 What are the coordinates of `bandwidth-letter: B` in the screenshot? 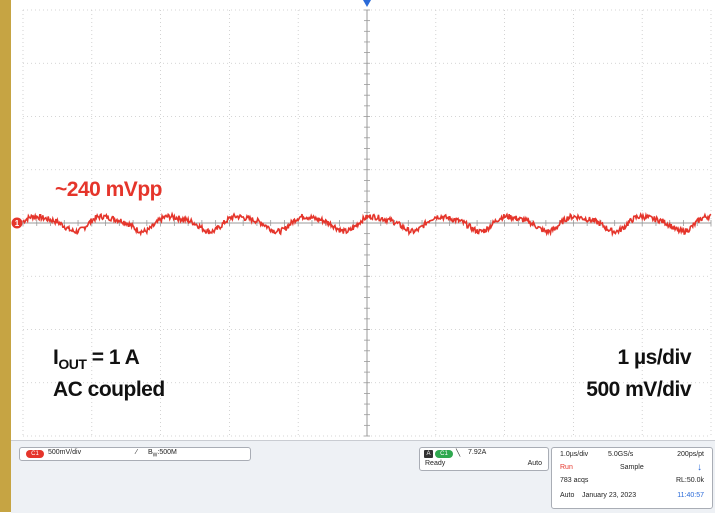 It's located at (150, 452).